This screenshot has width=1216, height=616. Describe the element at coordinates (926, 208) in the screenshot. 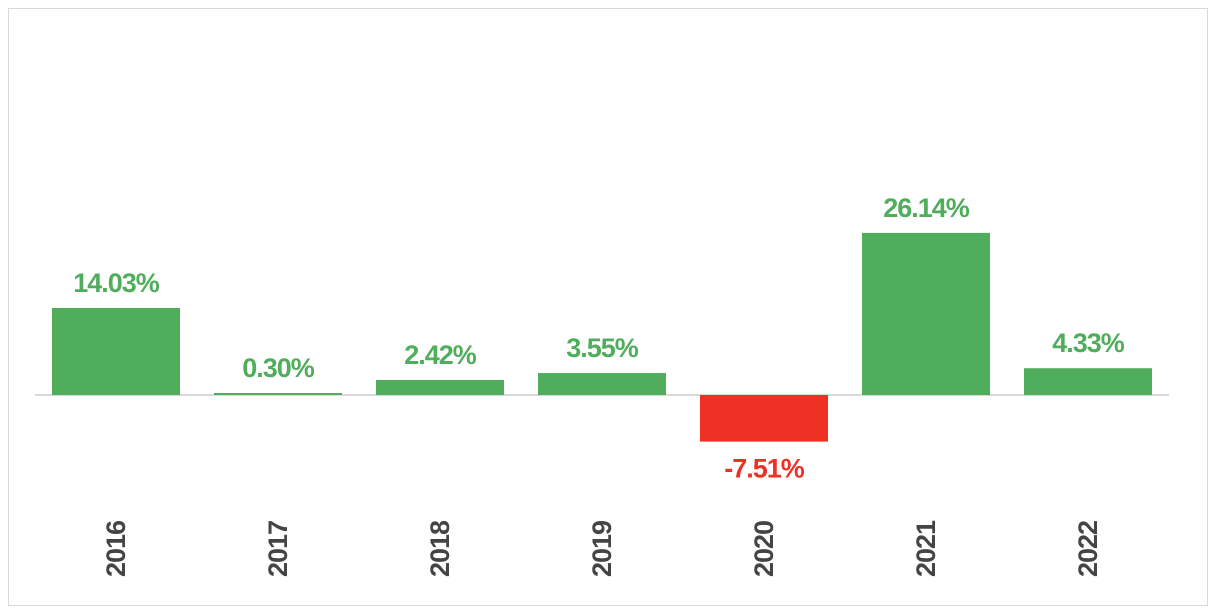

I see `value-label-2021: 26.14%` at that location.